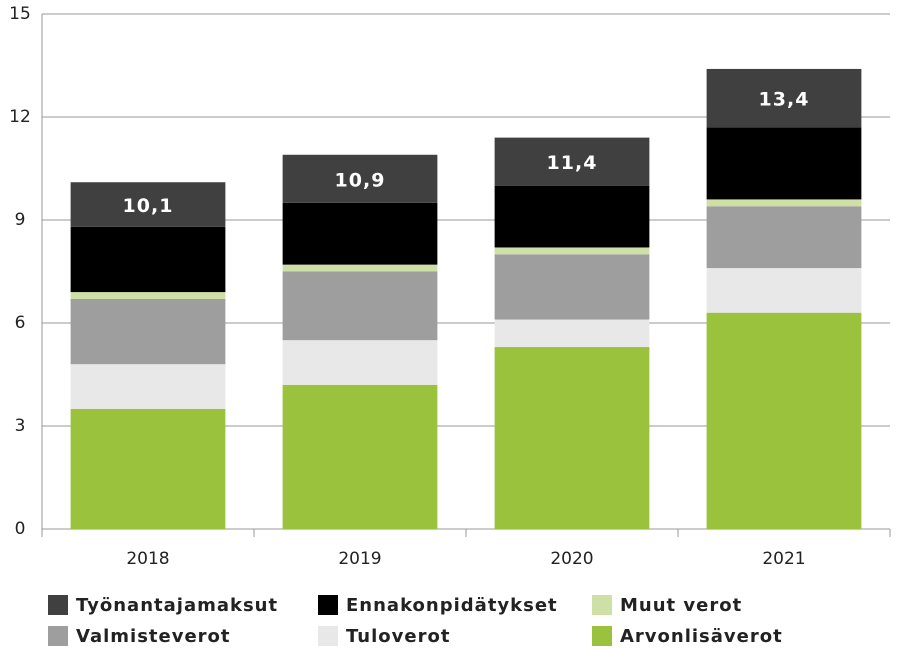 Image resolution: width=901 pixels, height=648 pixels. I want to click on y-tick-label: 15, so click(20, 14).